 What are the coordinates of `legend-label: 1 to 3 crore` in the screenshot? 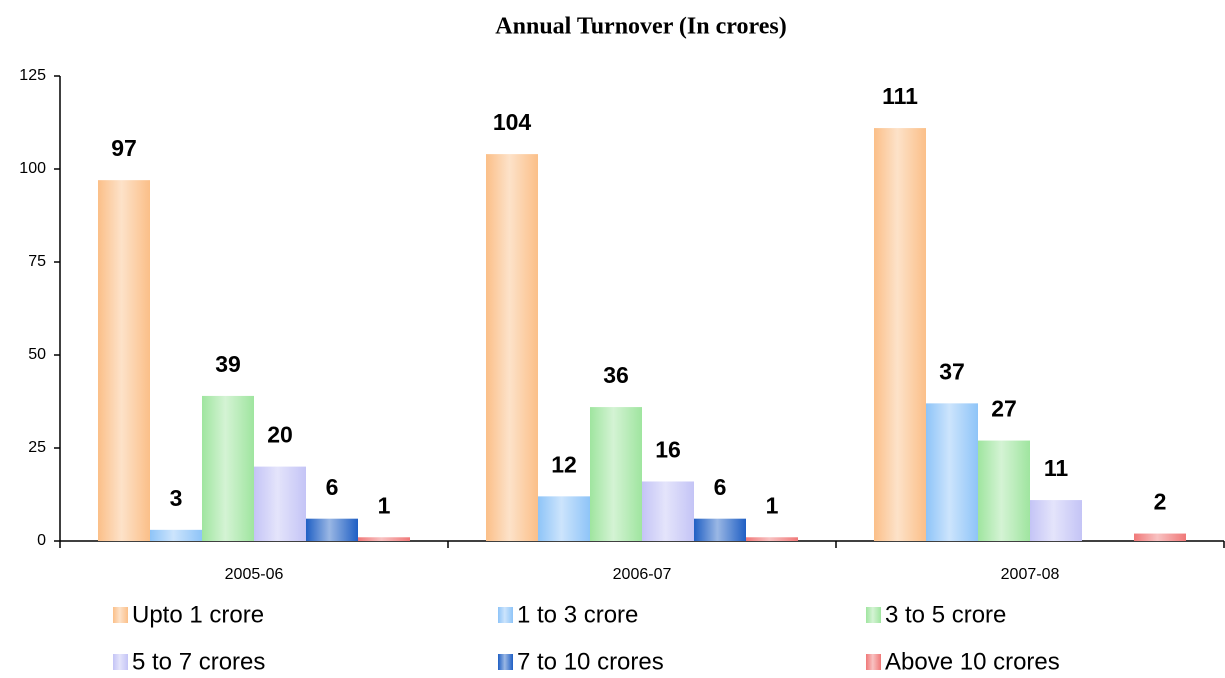 It's located at (577, 614).